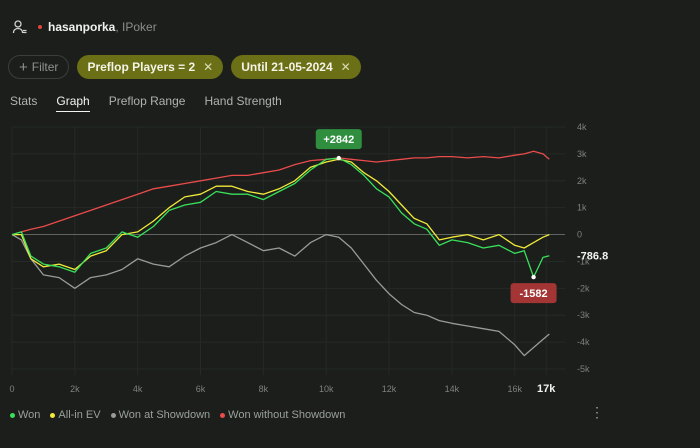 Image resolution: width=700 pixels, height=448 pixels. Describe the element at coordinates (45, 67) in the screenshot. I see `add-filter-label: Filter` at that location.